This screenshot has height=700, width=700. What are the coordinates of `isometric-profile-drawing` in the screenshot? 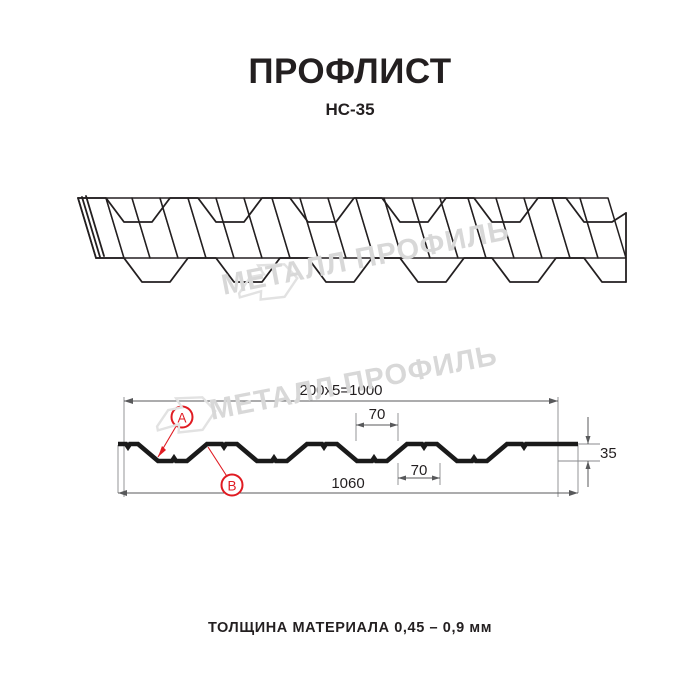 It's located at (352, 239).